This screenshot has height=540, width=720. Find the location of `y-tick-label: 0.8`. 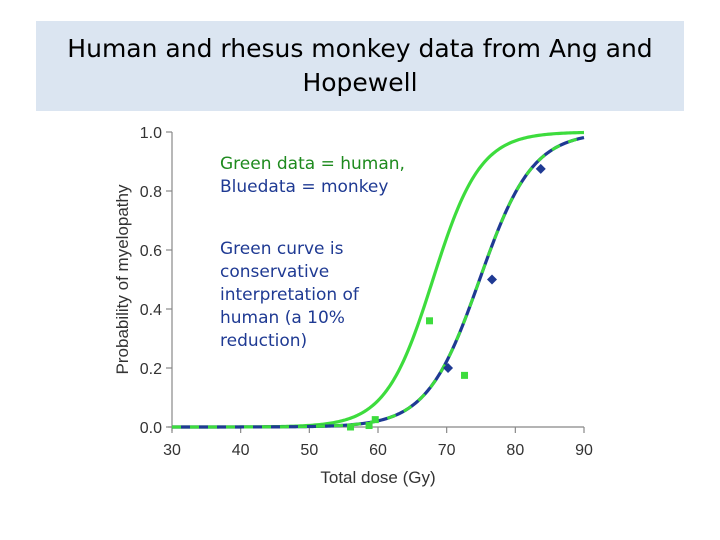

y-tick-label: 0.8 is located at coordinates (151, 192).